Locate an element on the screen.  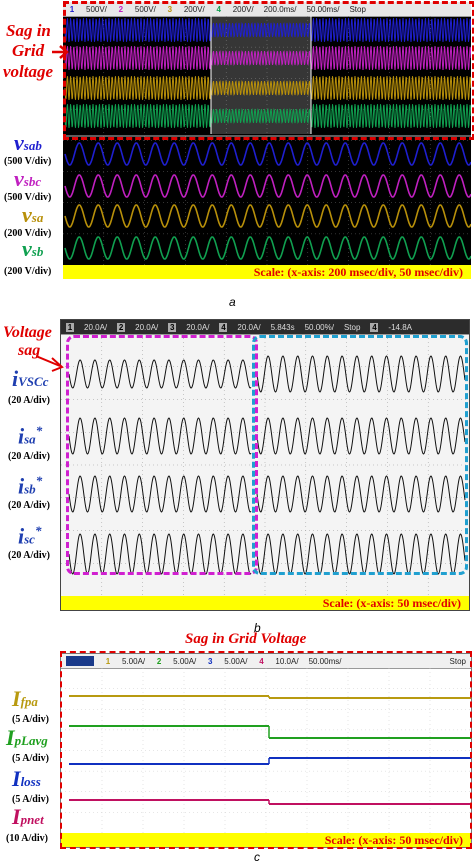
a-label-vsa-sub: sa is located at coordinates (37, 217).